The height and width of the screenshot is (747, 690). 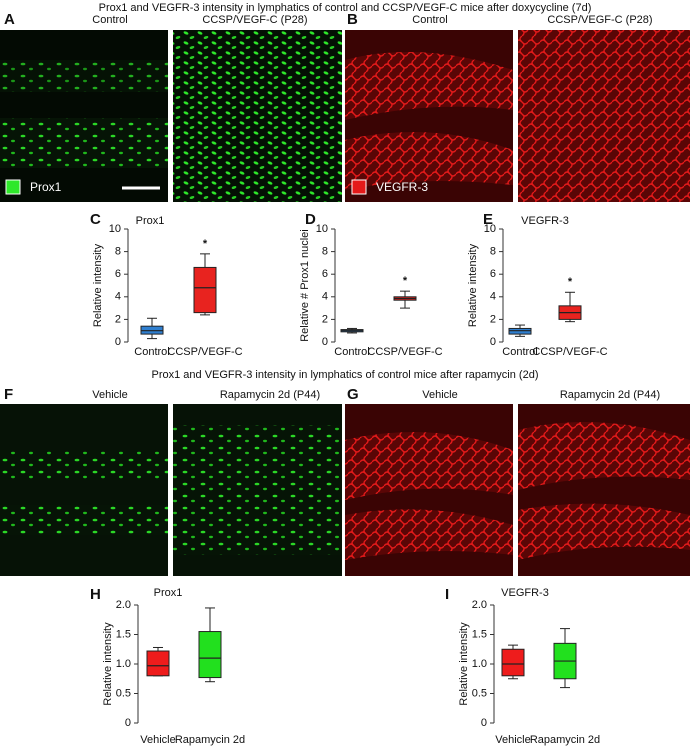 What do you see at coordinates (353, 394) in the screenshot?
I see `panel-letter: G` at bounding box center [353, 394].